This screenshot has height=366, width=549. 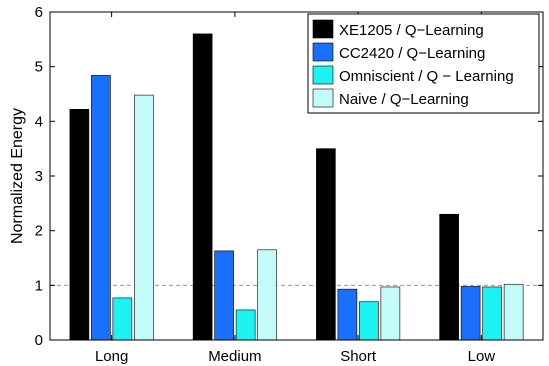 What do you see at coordinates (39, 176) in the screenshot?
I see `y-tick-label: 3` at bounding box center [39, 176].